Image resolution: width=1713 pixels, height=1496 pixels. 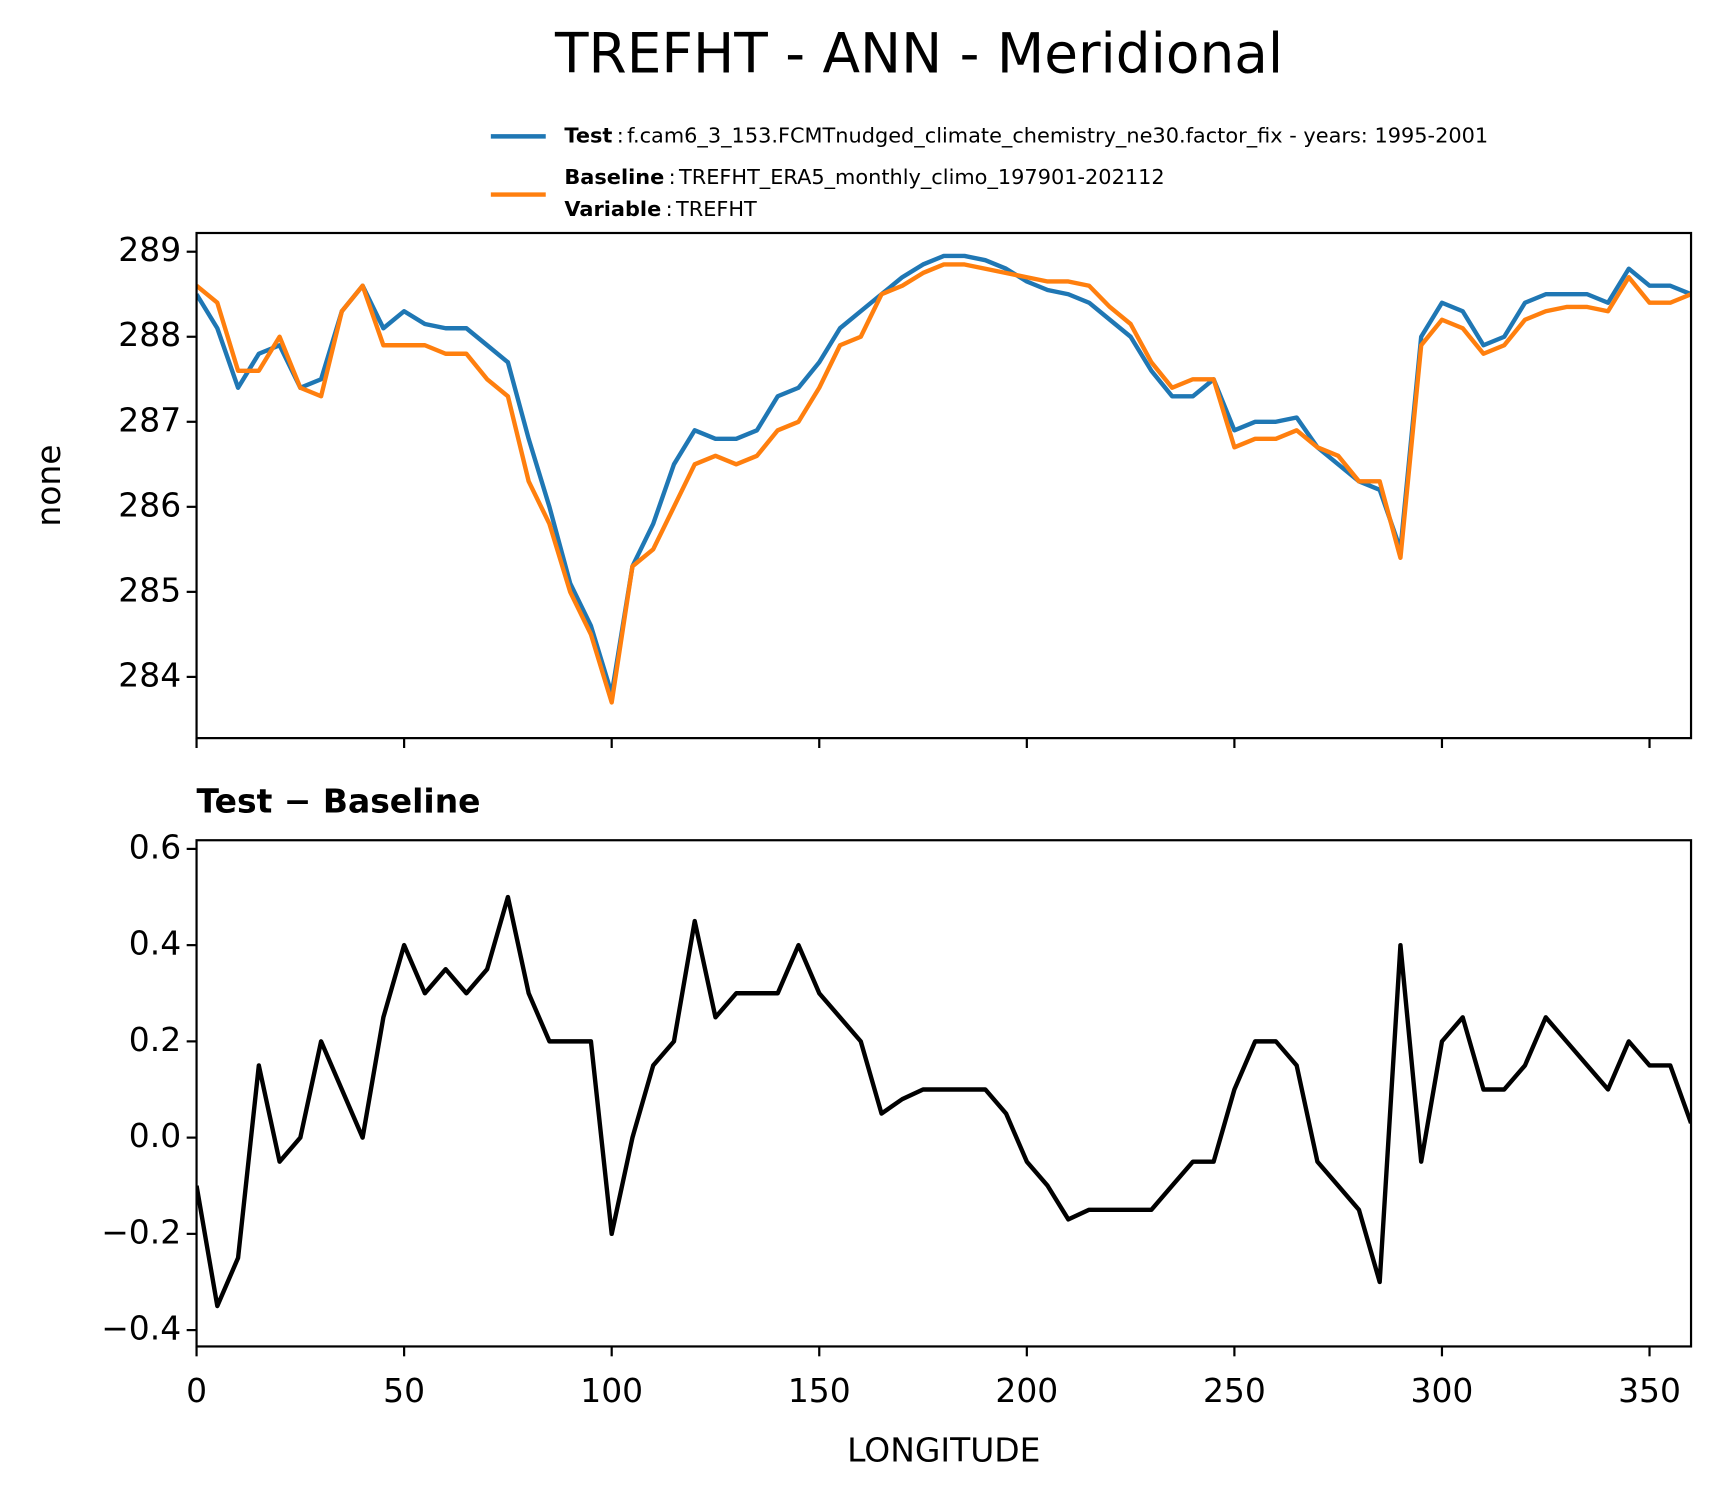 What do you see at coordinates (149, 334) in the screenshot?
I see `y-tick-label: 288` at bounding box center [149, 334].